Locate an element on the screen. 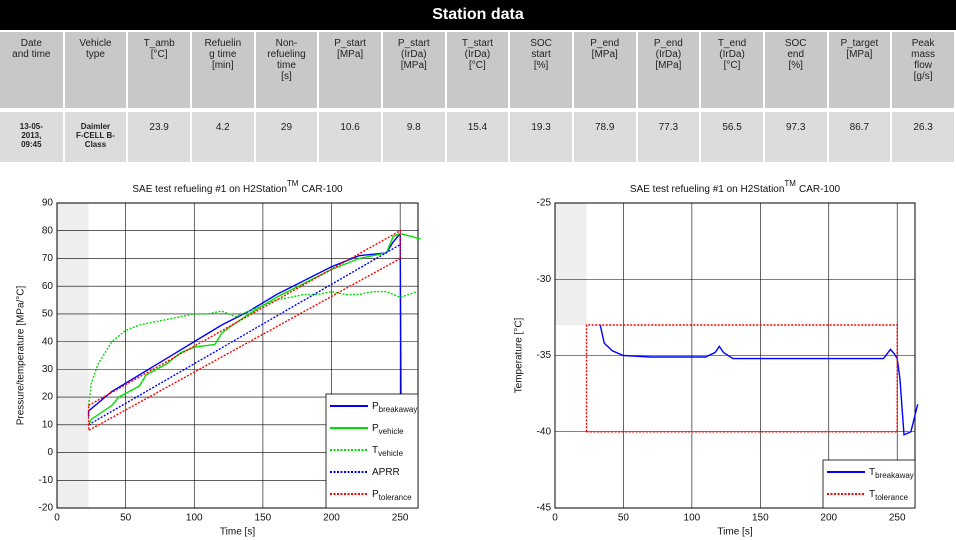 The image size is (956, 540). y-tick-label: -30 is located at coordinates (544, 279).